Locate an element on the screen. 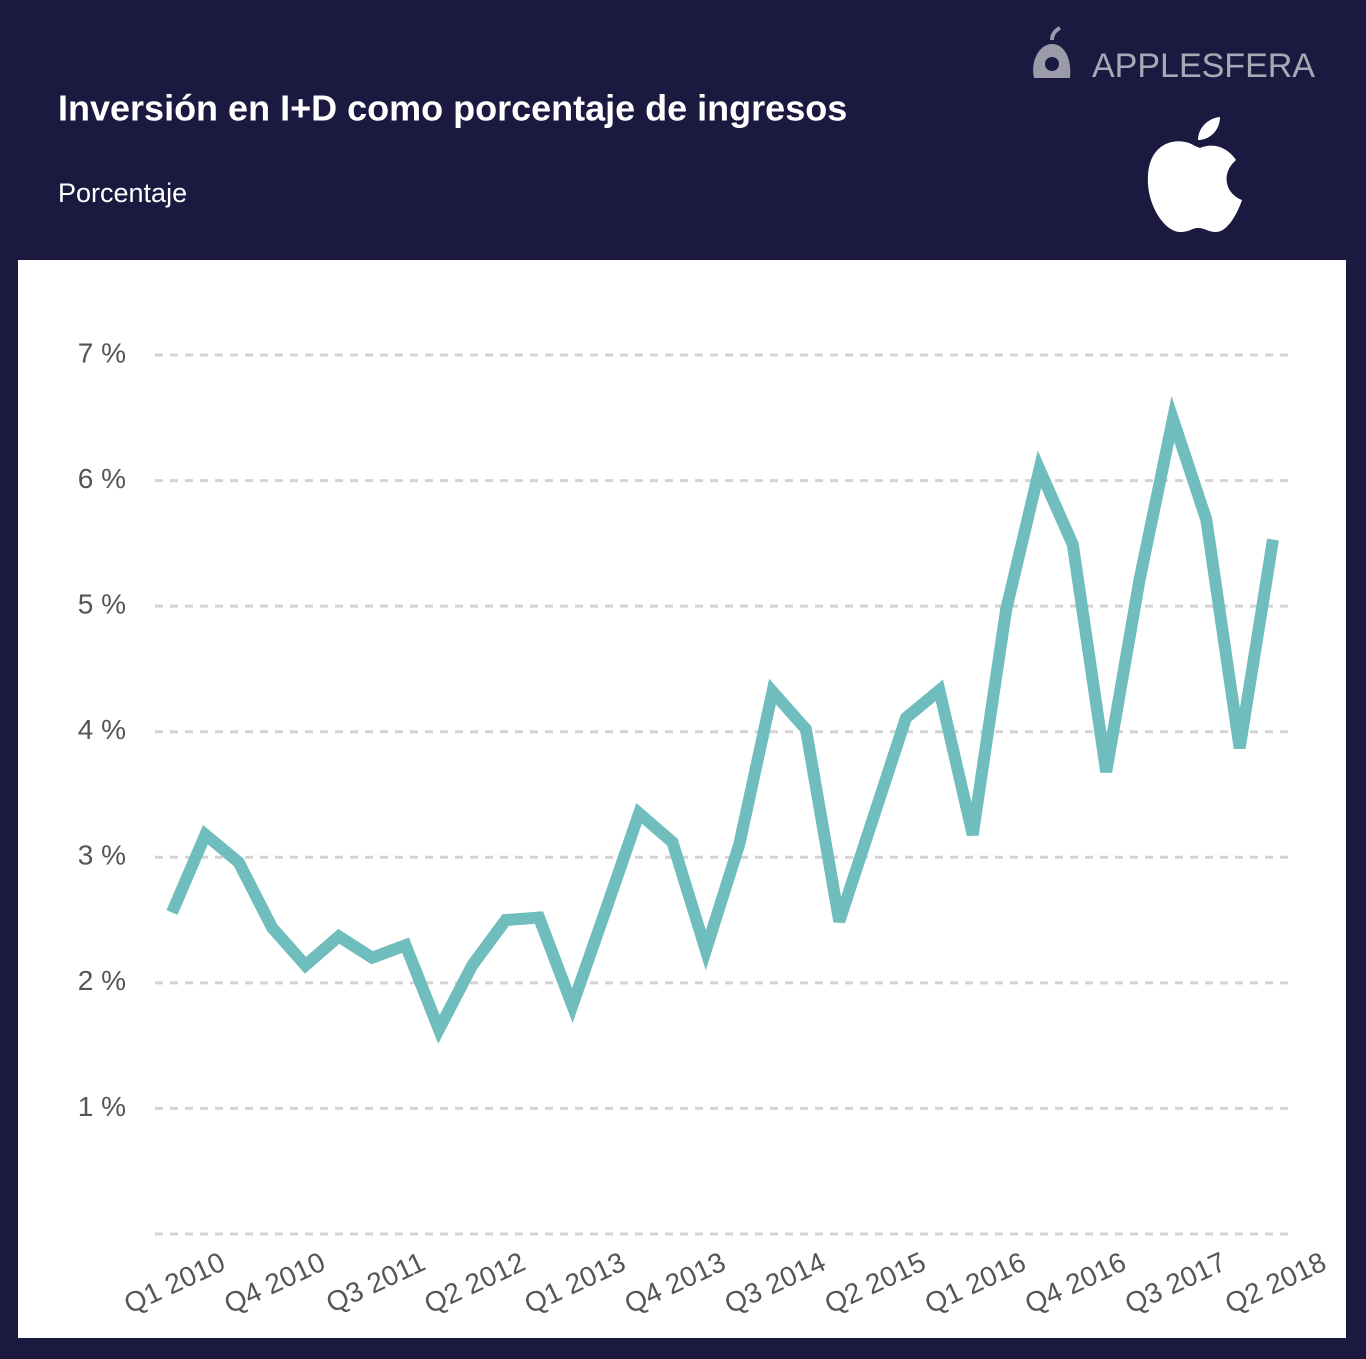 The height and width of the screenshot is (1359, 1366). y-tick-label: 2 % is located at coordinates (102, 980).